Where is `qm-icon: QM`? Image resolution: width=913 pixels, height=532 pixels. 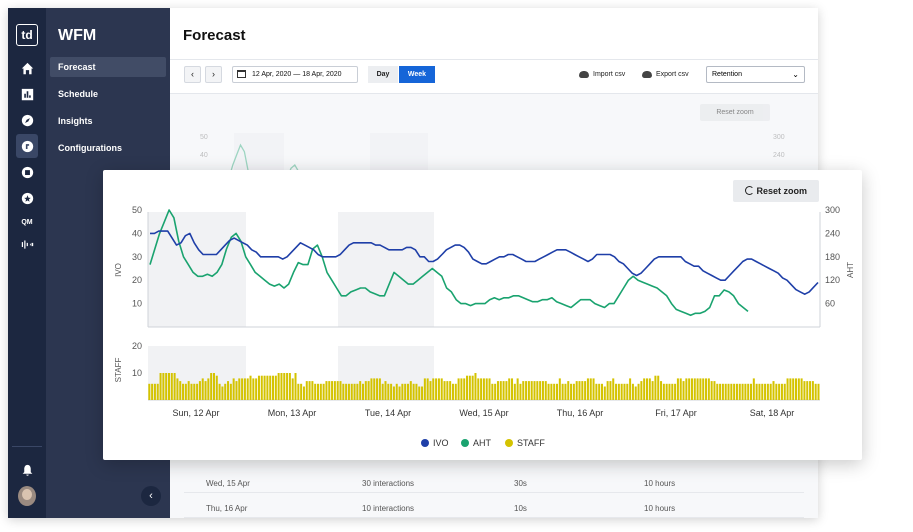 qm-icon: QM is located at coordinates (27, 222).